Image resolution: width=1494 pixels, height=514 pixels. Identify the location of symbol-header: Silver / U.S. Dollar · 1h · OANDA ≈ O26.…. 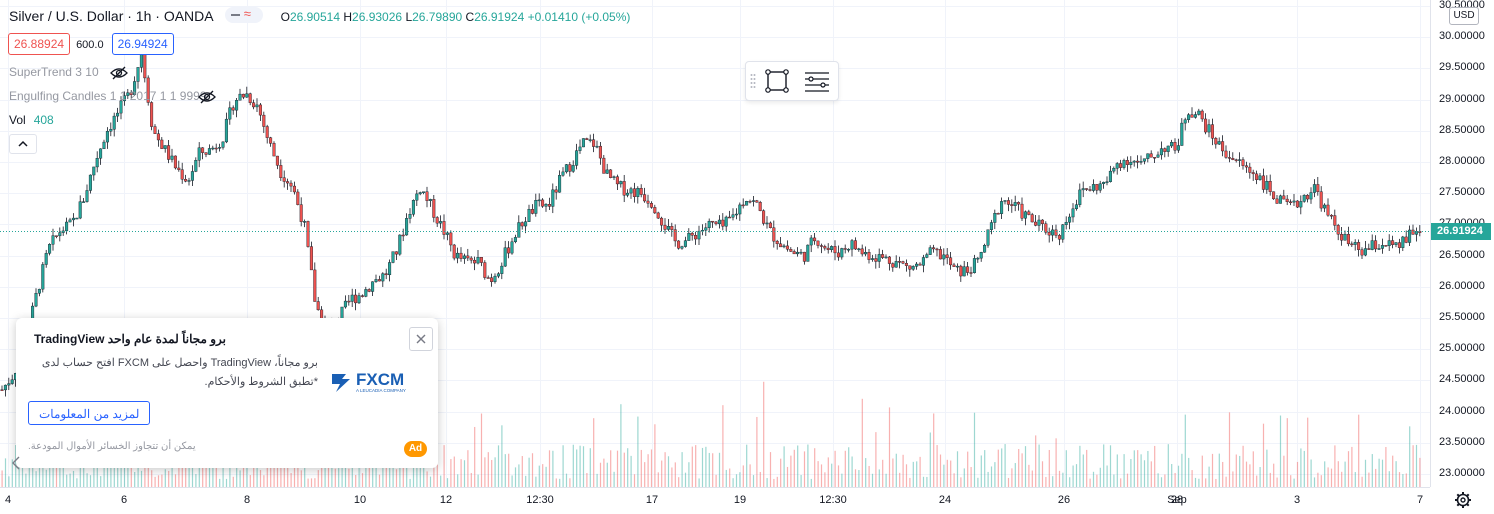
(320, 15).